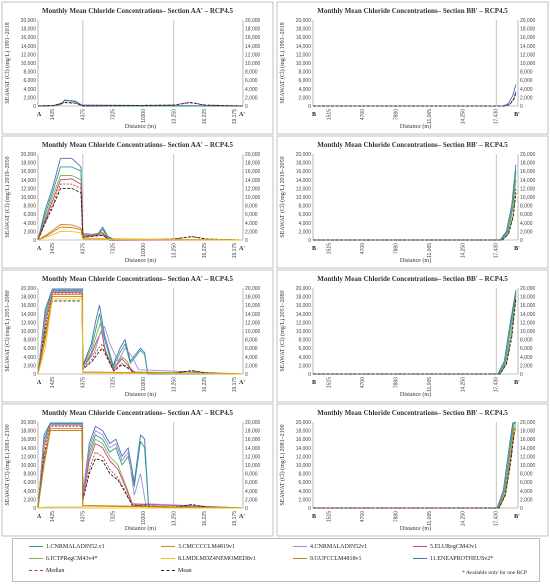 This screenshot has height=586, width=550. I want to click on y-axis-label: SEAWAT (Cl) (mg/L) 1991–2018, so click(282, 62).